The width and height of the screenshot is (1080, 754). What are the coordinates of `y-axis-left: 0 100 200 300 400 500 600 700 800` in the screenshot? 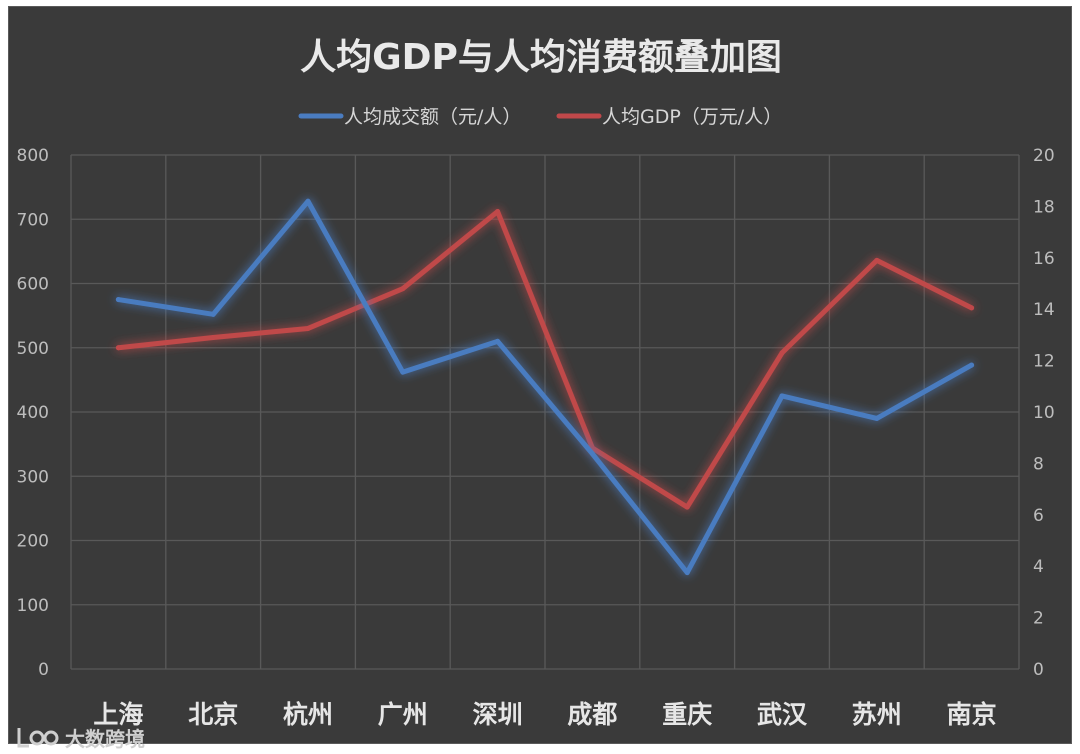 It's located at (33, 413).